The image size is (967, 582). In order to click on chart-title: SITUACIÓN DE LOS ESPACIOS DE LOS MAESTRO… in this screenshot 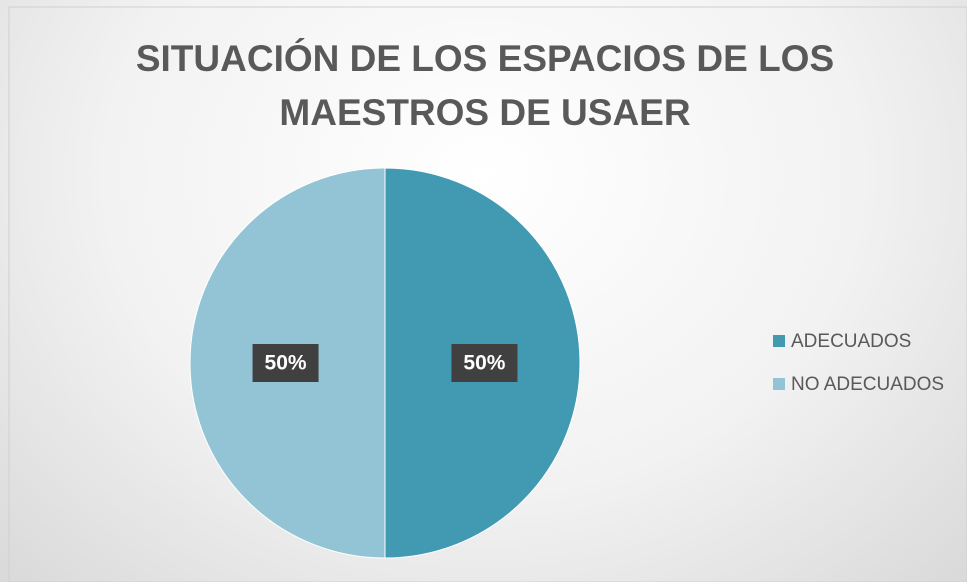, I will do `click(485, 85)`.